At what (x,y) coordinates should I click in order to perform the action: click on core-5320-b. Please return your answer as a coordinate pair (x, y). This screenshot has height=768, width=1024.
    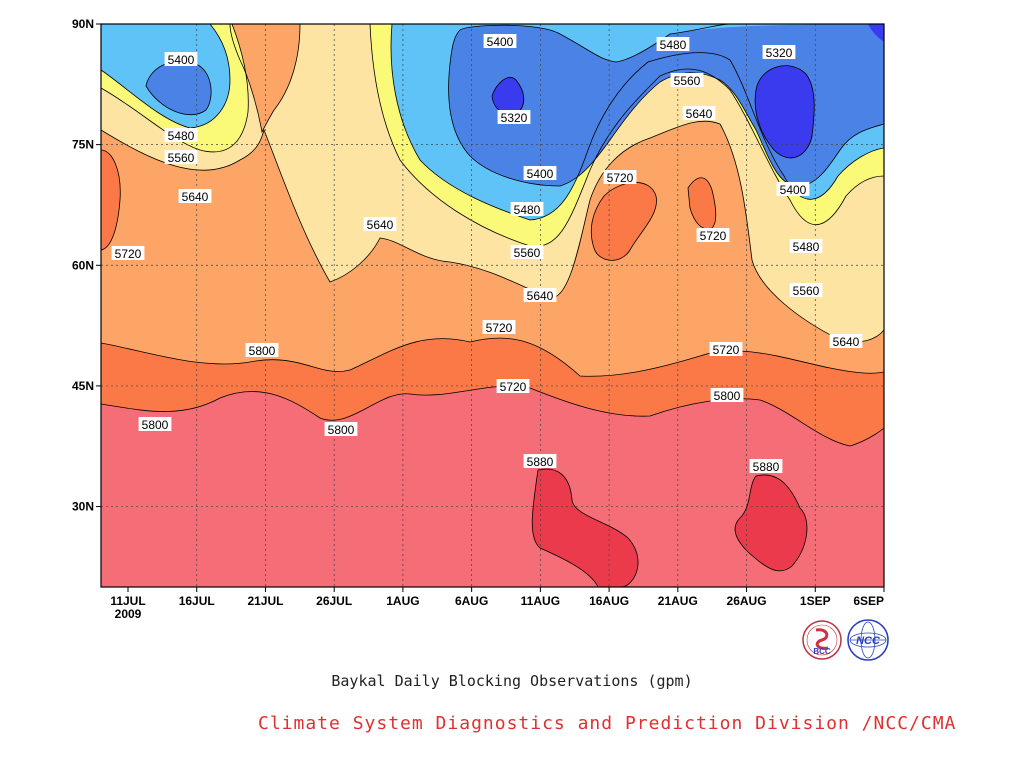
    Looking at the image, I should click on (785, 111).